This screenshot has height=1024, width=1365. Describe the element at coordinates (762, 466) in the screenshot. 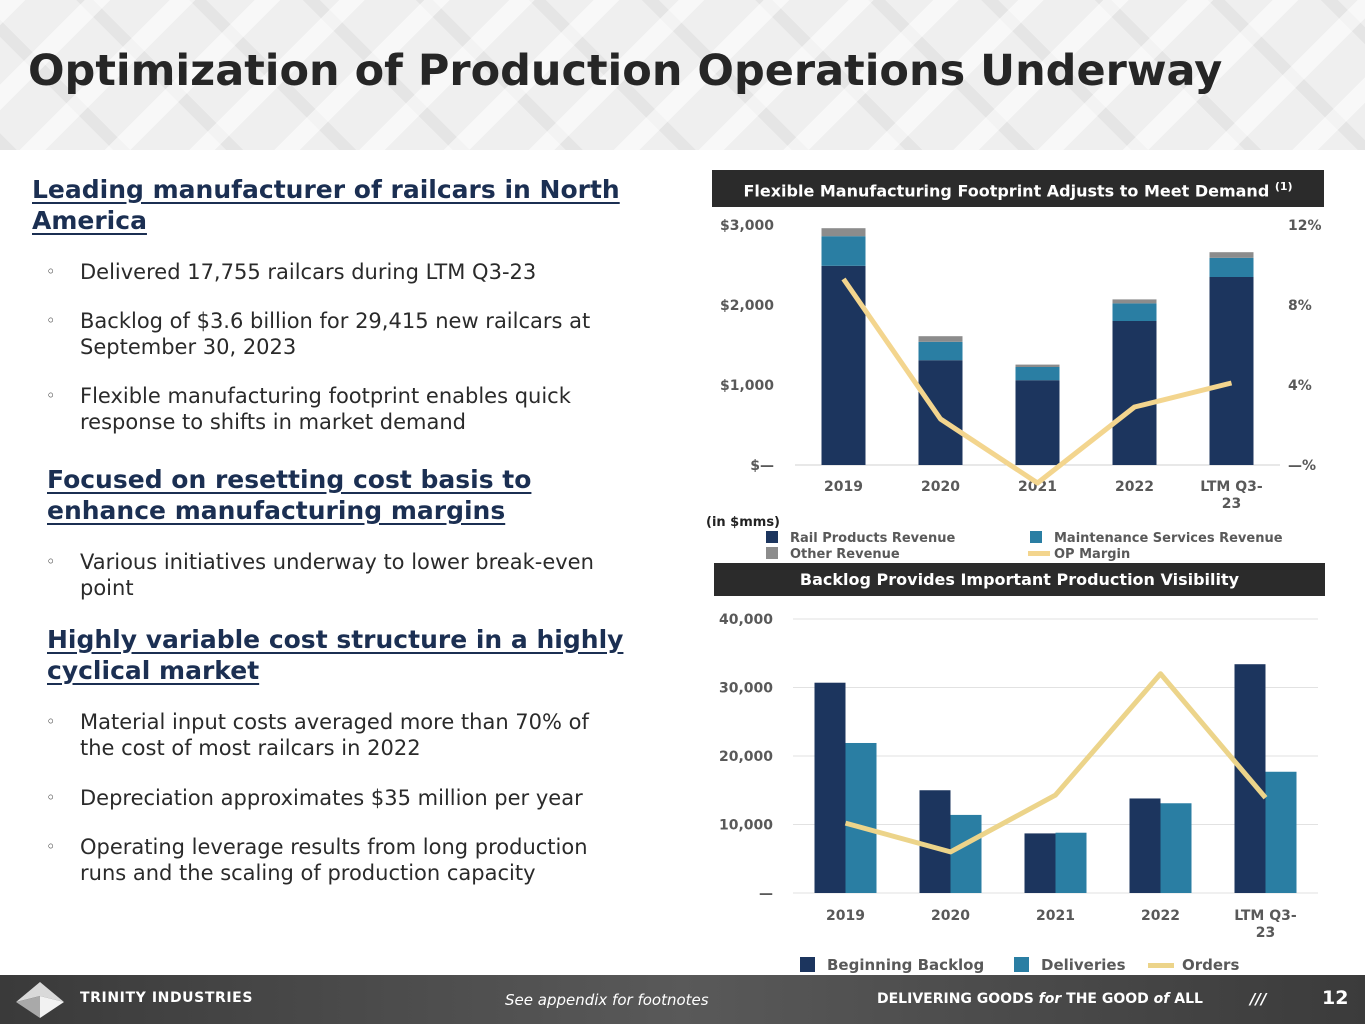

I see `y-tick-label: $—` at that location.